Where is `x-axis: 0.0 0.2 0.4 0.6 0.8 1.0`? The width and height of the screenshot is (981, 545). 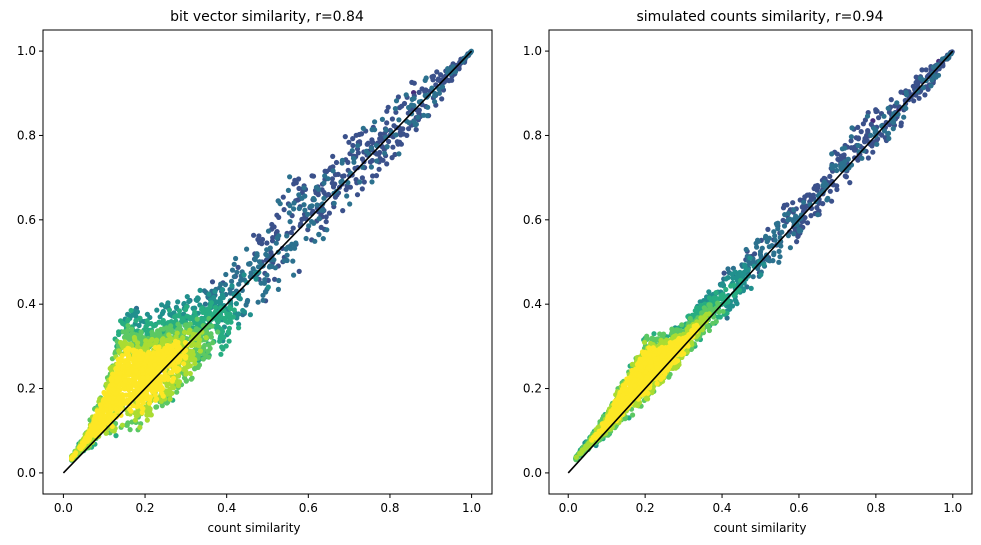 x-axis: 0.0 0.2 0.4 0.6 0.8 1.0 is located at coordinates (760, 504).